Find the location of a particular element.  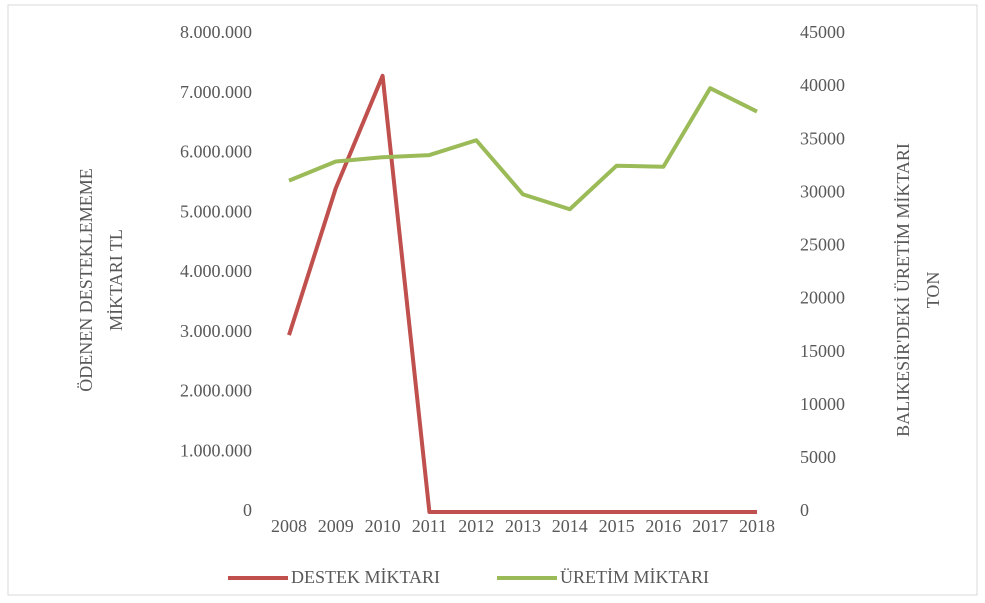

x-tick-label: 2015 is located at coordinates (617, 526).